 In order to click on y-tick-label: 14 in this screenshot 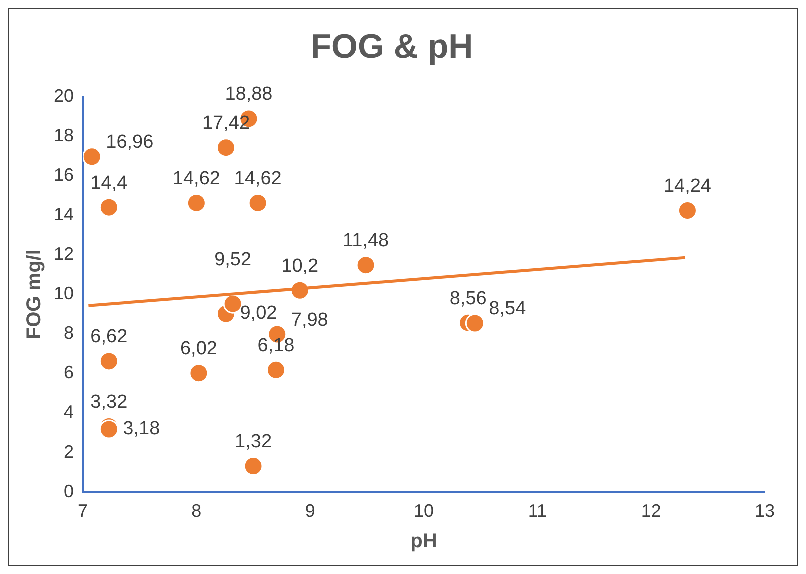, I will do `click(64, 214)`.